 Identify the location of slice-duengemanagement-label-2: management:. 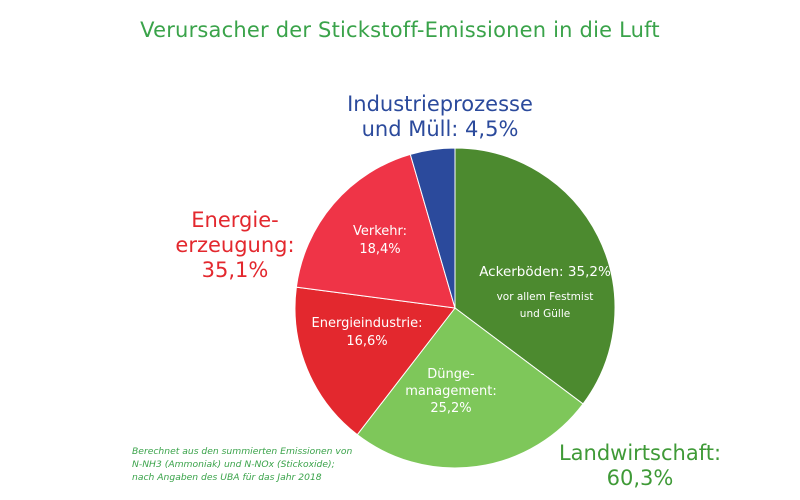
(450, 391).